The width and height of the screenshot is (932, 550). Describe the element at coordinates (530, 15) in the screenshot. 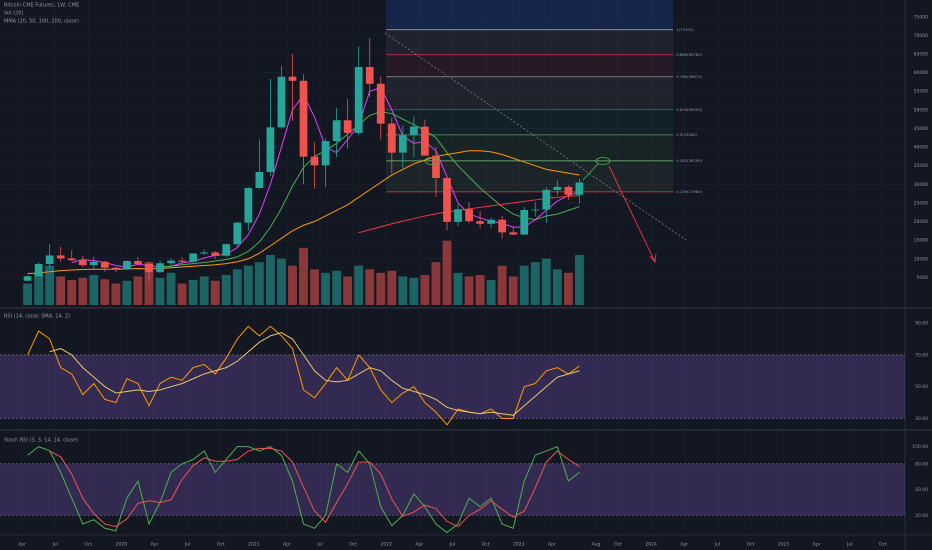

I see `fib-extension-zone` at that location.